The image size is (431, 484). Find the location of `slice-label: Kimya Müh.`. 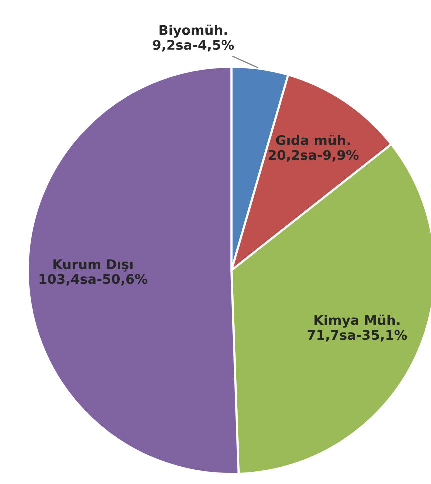

slice-label: Kimya Müh. is located at coordinates (357, 321).